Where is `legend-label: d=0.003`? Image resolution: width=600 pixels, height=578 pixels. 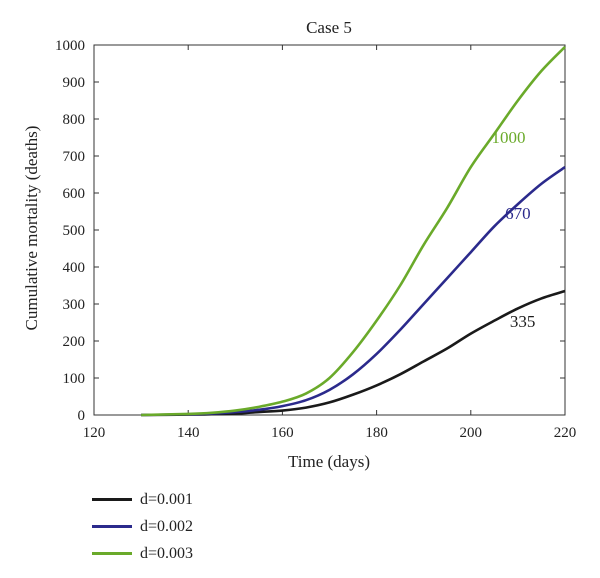 legend-label: d=0.003 is located at coordinates (167, 553).